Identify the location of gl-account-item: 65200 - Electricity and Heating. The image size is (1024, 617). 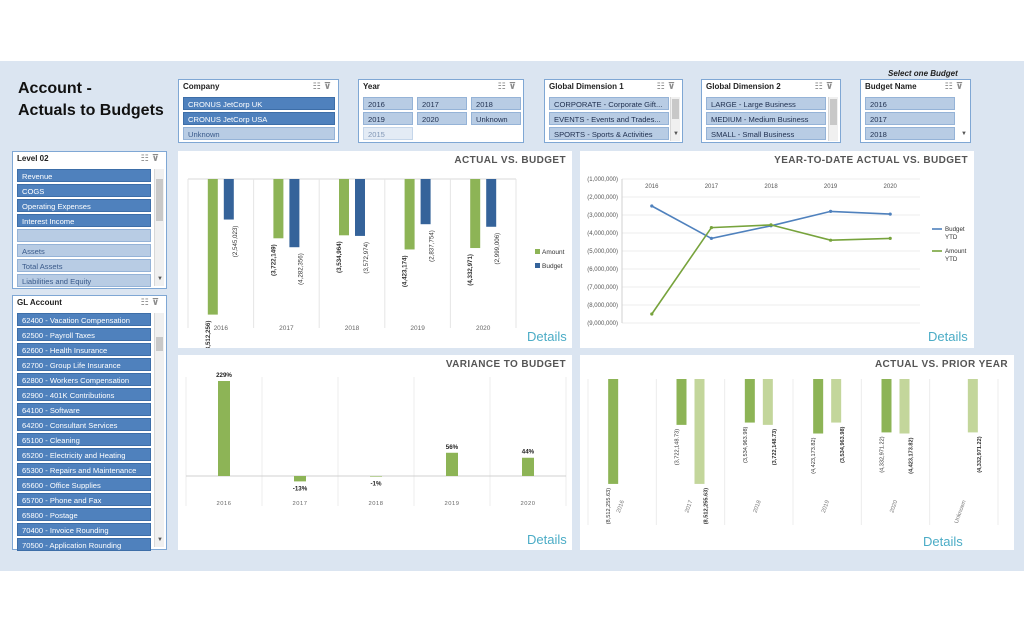
(84, 454).